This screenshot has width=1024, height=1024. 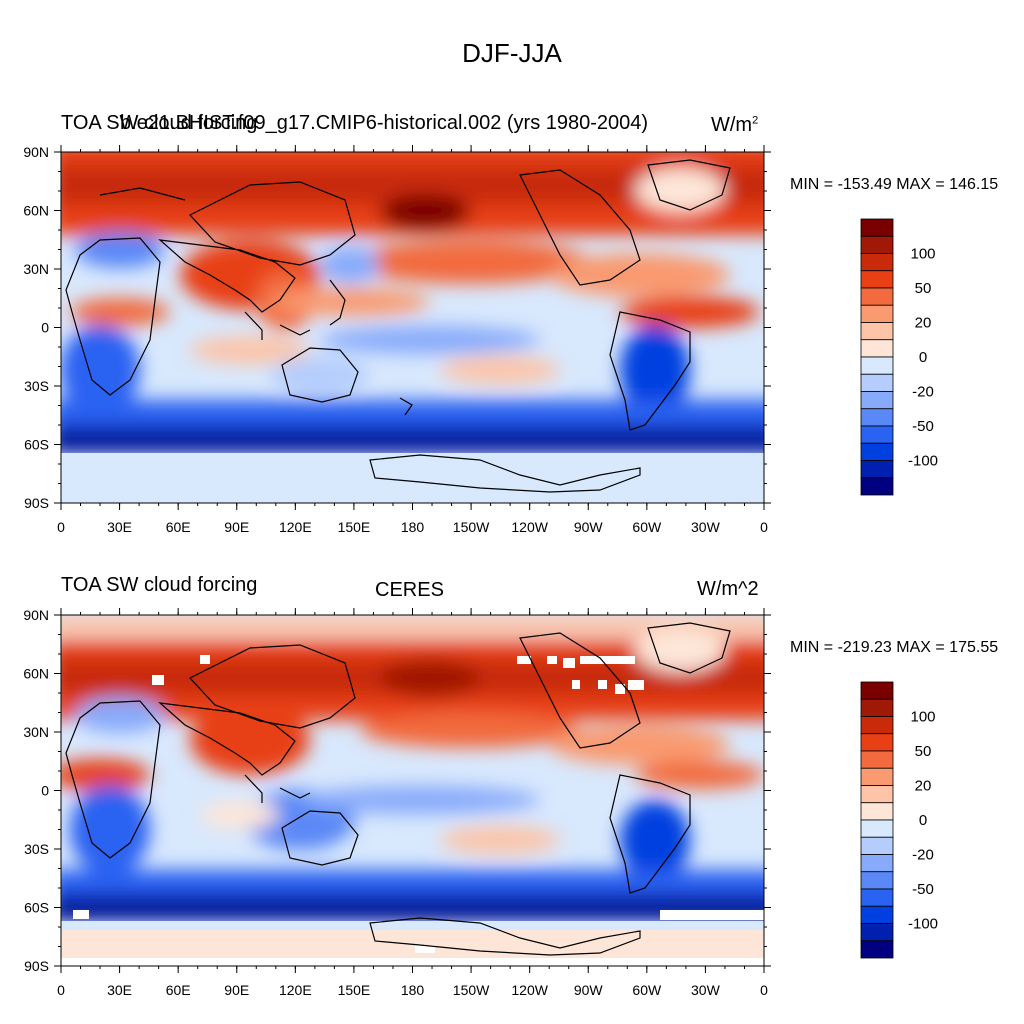 What do you see at coordinates (36, 269) in the screenshot?
I see `map-1-lat-label: 30N` at bounding box center [36, 269].